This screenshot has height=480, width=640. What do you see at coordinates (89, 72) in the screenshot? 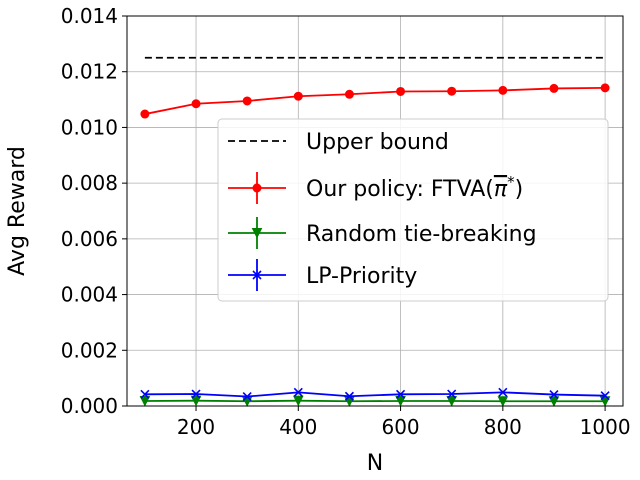
I see `y-tick-label: 0.012` at bounding box center [89, 72].